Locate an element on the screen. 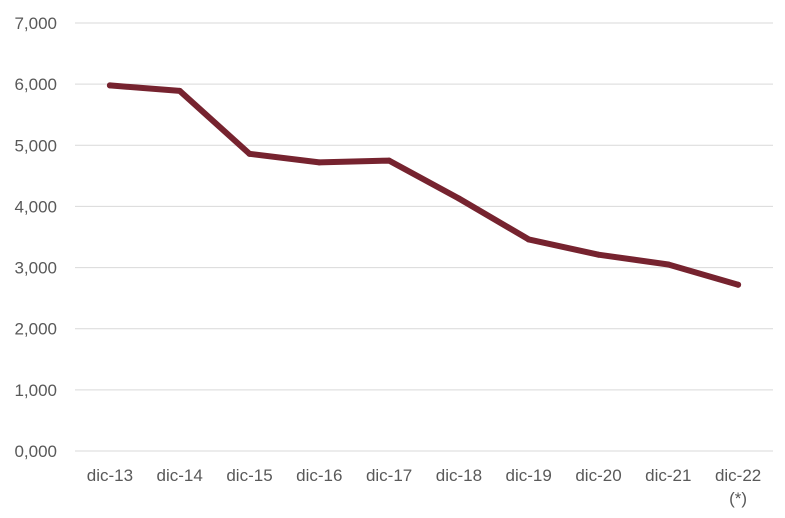 The image size is (785, 518). x-tick-label: dic-15 is located at coordinates (249, 475).